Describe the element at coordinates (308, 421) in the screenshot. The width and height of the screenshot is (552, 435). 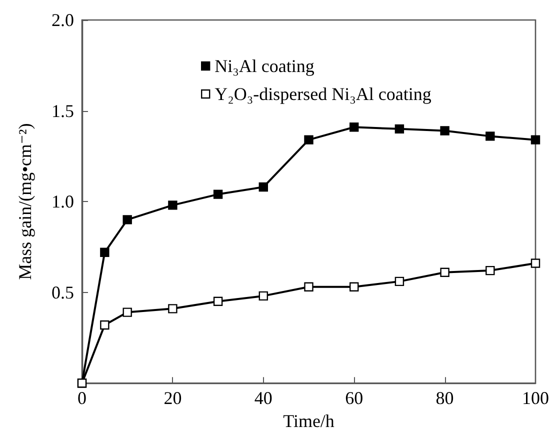
I see `x-axis-title: Time/h` at that location.